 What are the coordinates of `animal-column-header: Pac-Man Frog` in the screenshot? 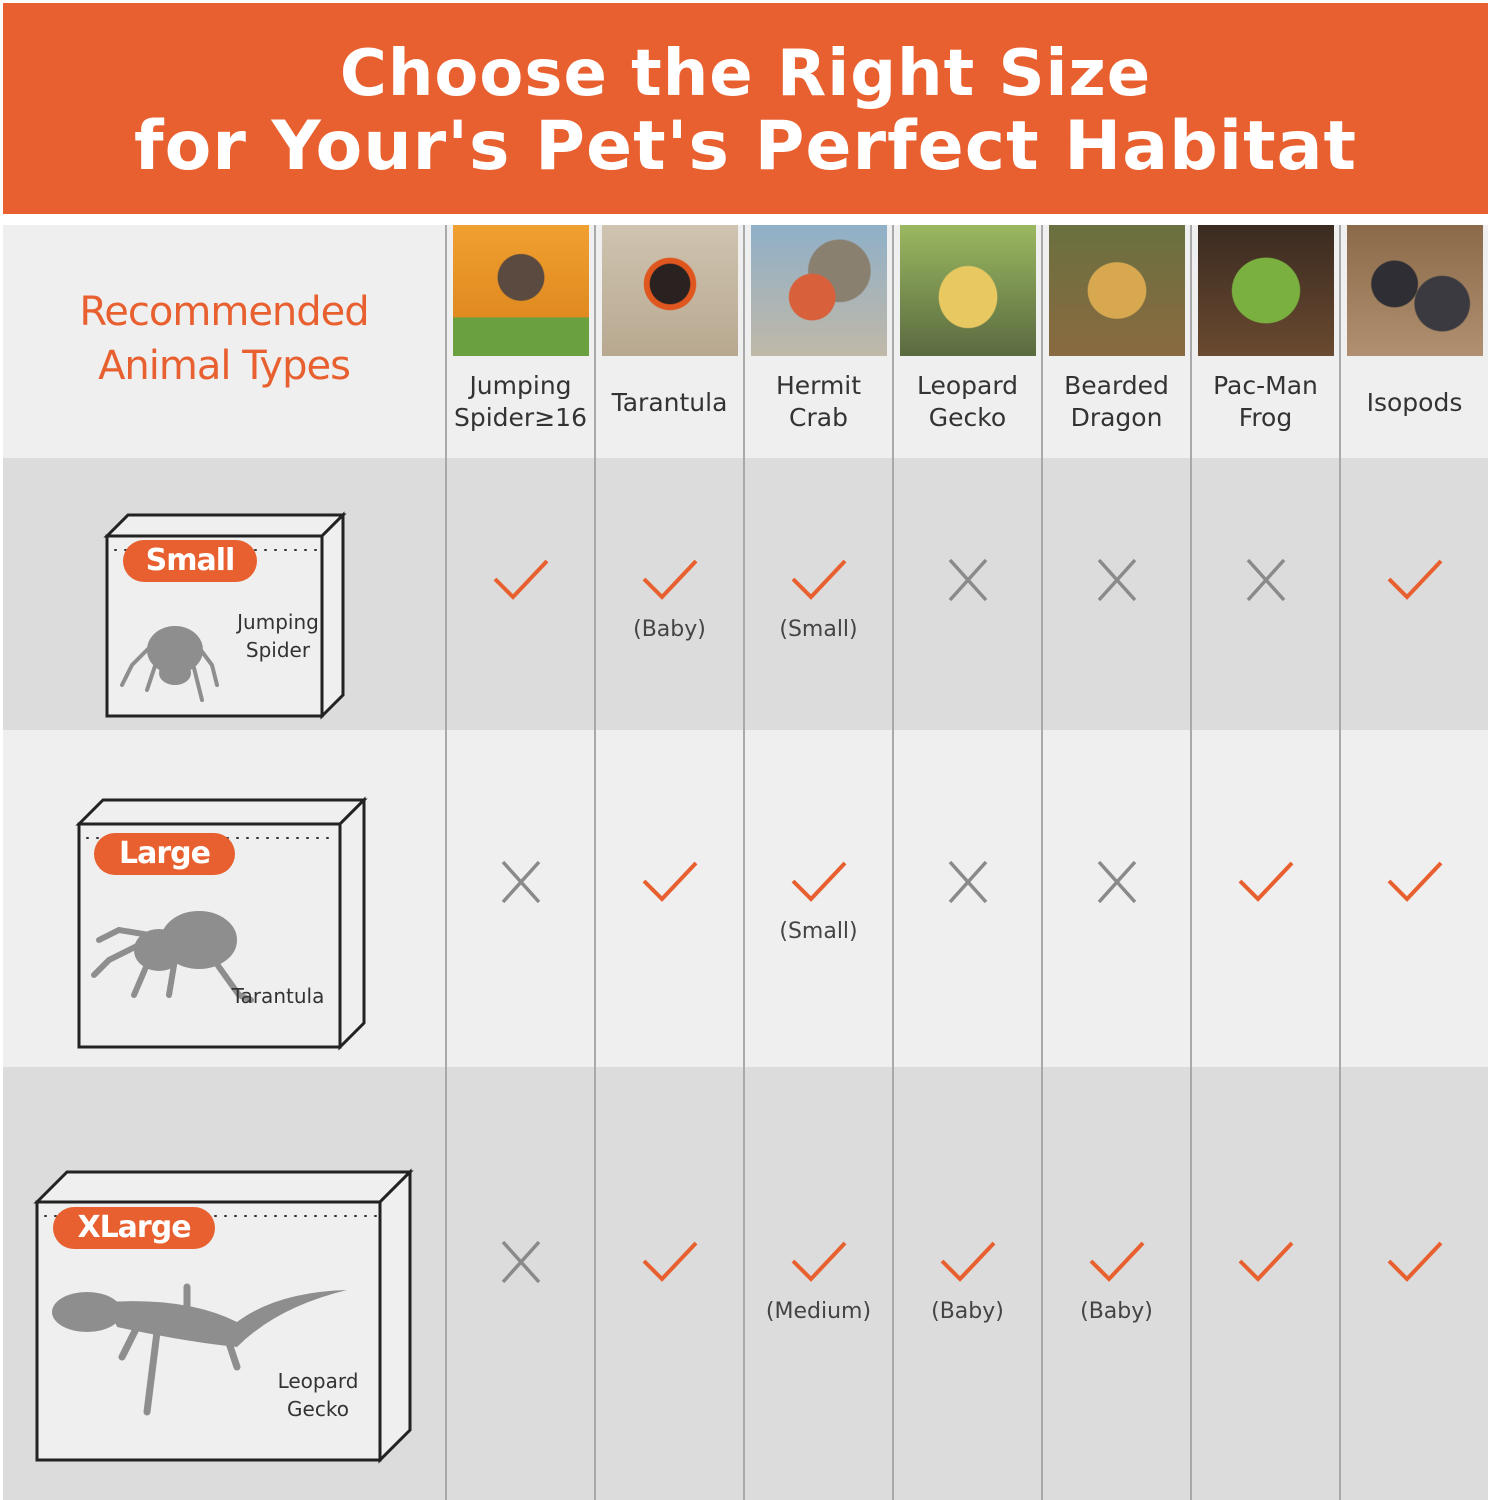 It's located at (1264, 341).